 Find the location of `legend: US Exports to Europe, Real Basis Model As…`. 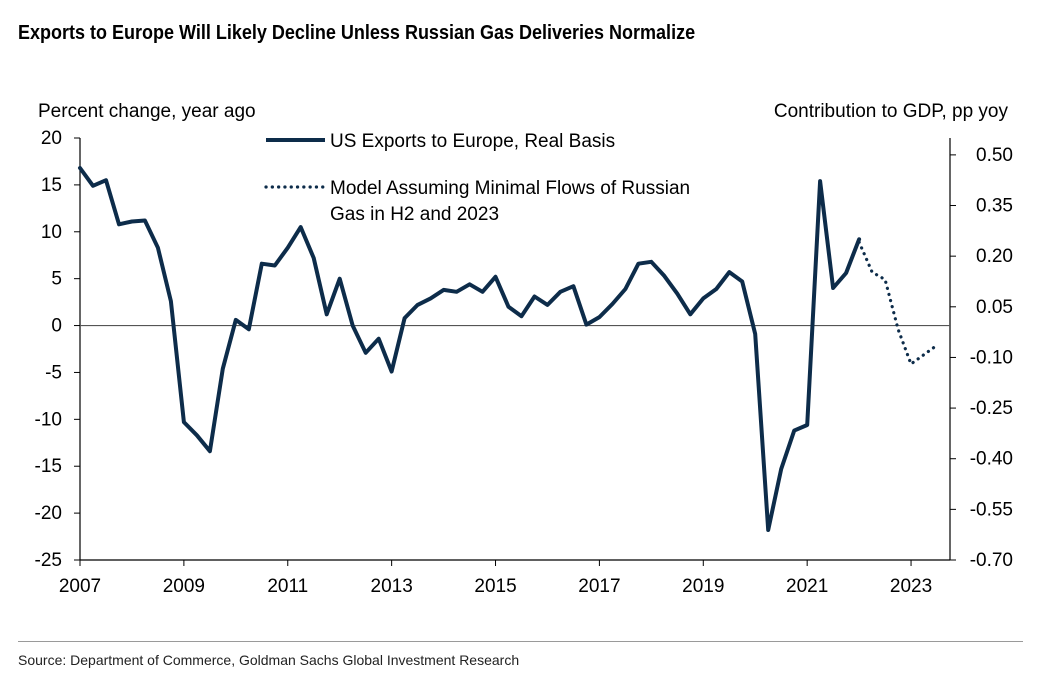

legend: US Exports to Europe, Real Basis Model As… is located at coordinates (477, 178).